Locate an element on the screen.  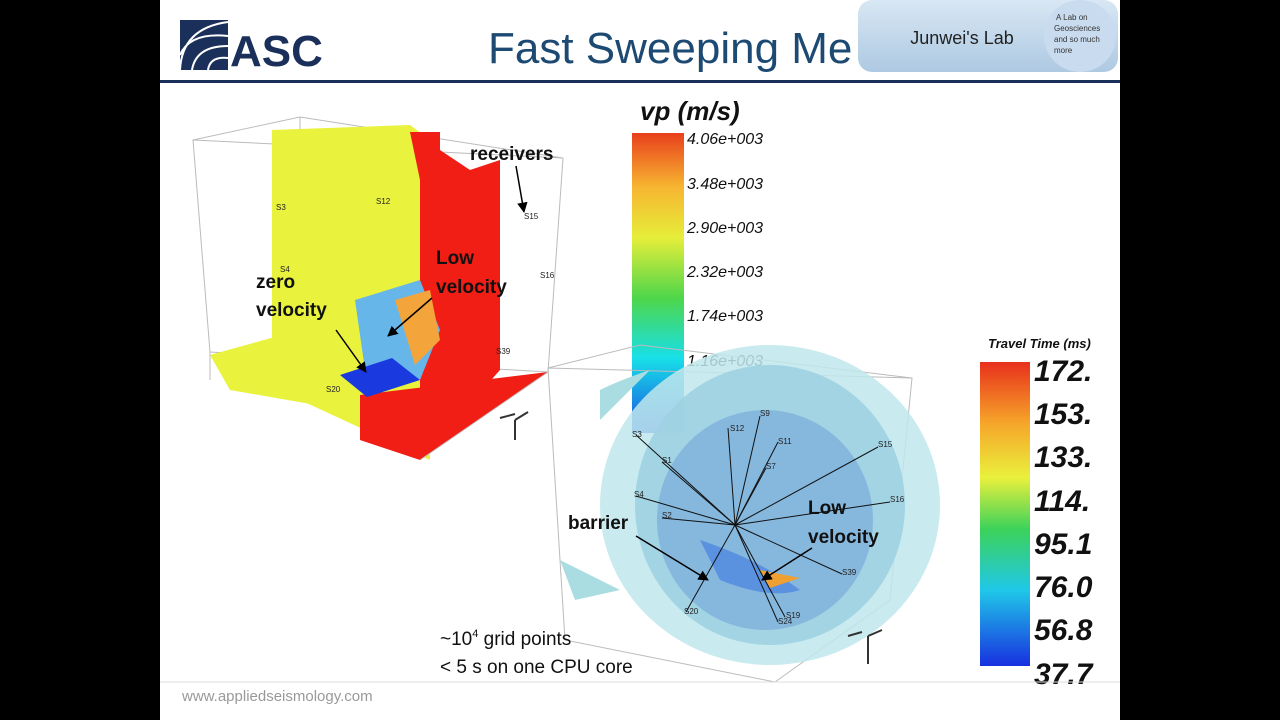
note-part: ~10 is located at coordinates (456, 639).